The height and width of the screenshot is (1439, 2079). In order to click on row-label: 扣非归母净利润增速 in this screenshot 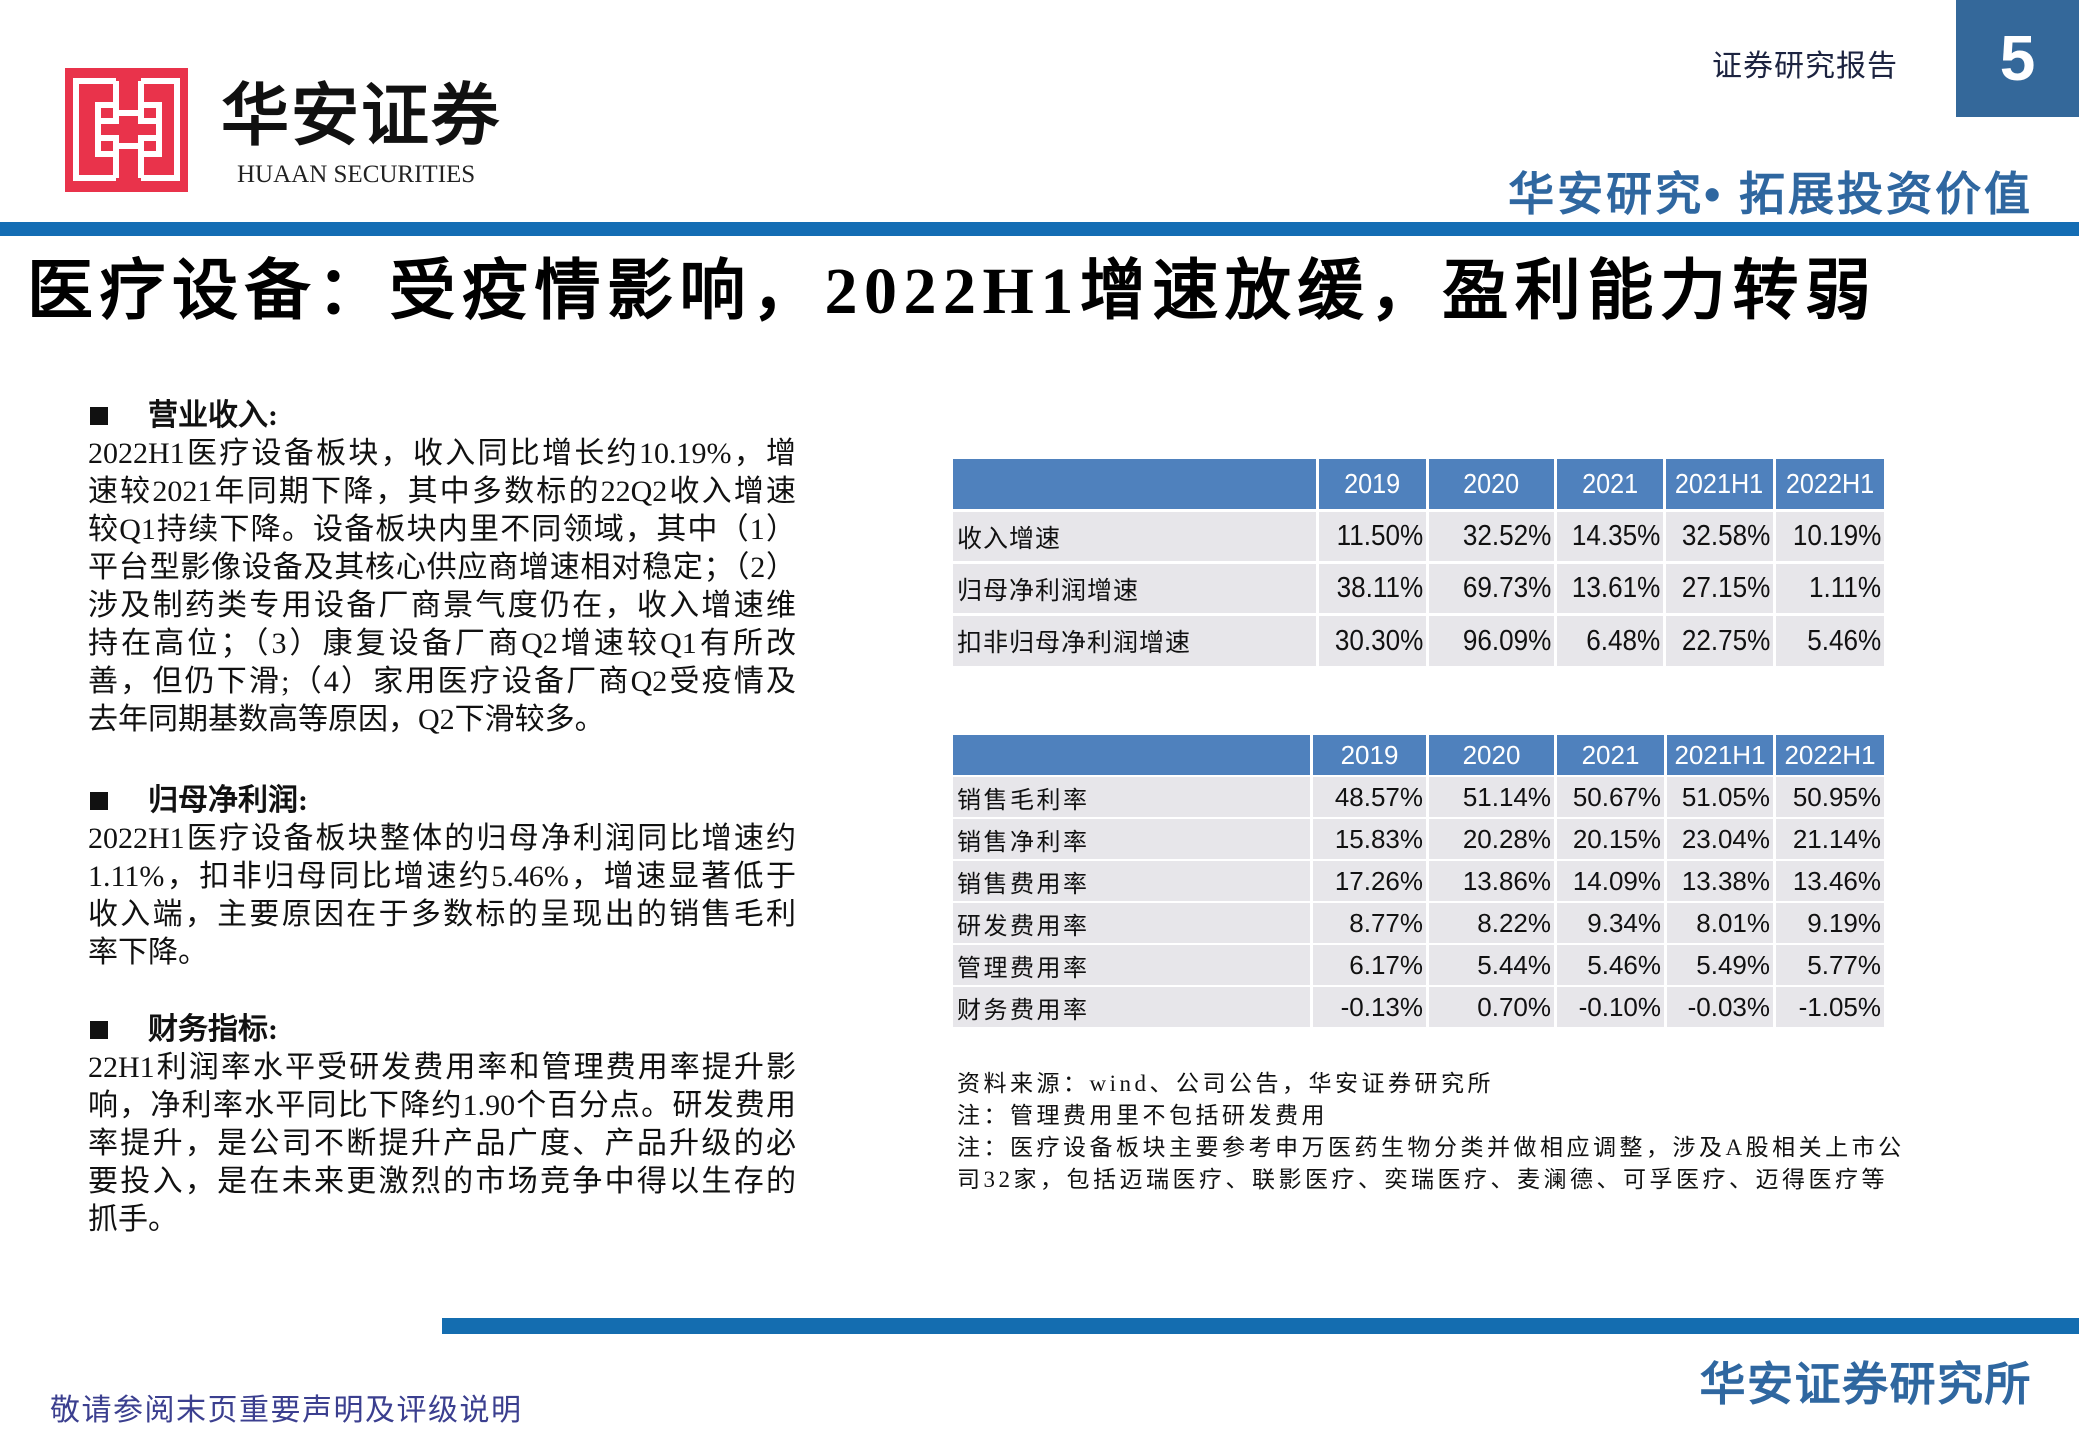, I will do `click(1134, 641)`.